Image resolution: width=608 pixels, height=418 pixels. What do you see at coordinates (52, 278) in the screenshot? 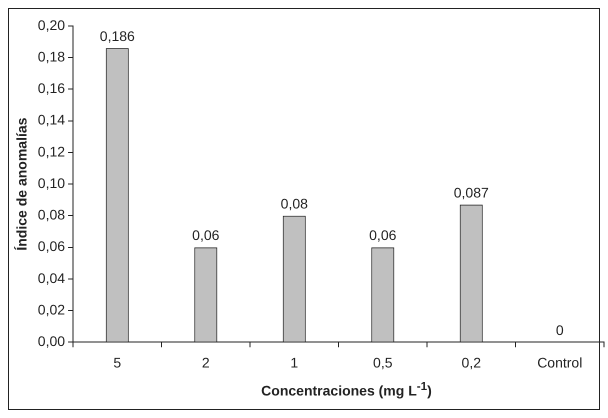
I see `y-tick-label: 0,04` at bounding box center [52, 278].